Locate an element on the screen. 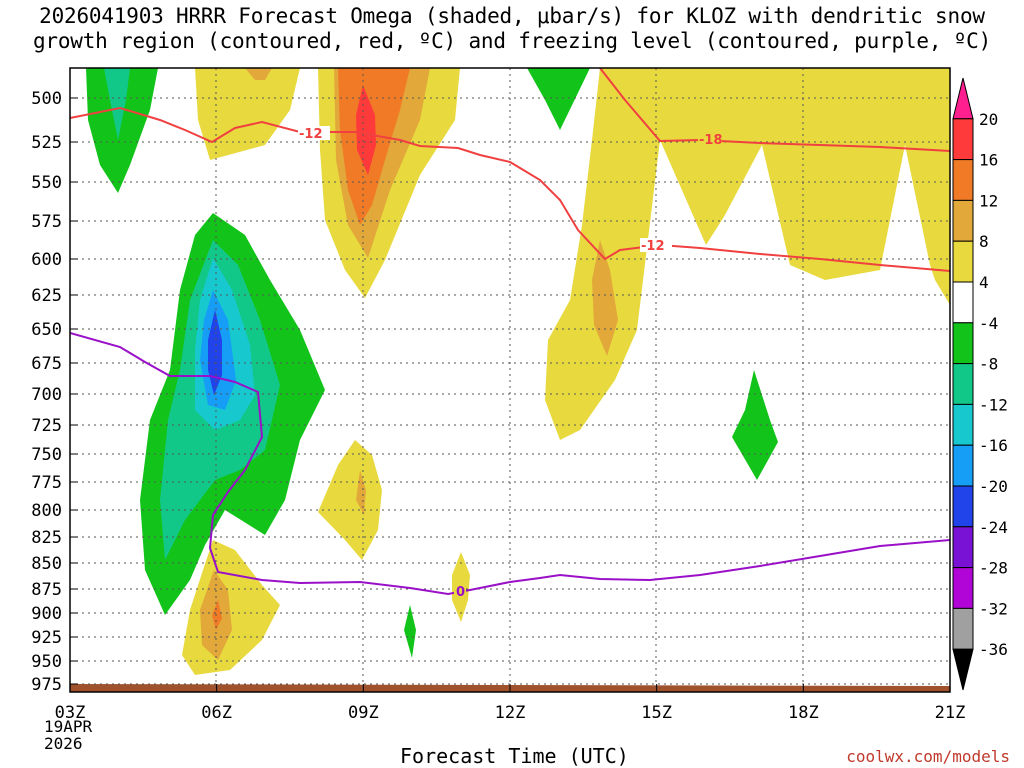 The height and width of the screenshot is (768, 1024). y-tick-label: 550 is located at coordinates (46, 183).